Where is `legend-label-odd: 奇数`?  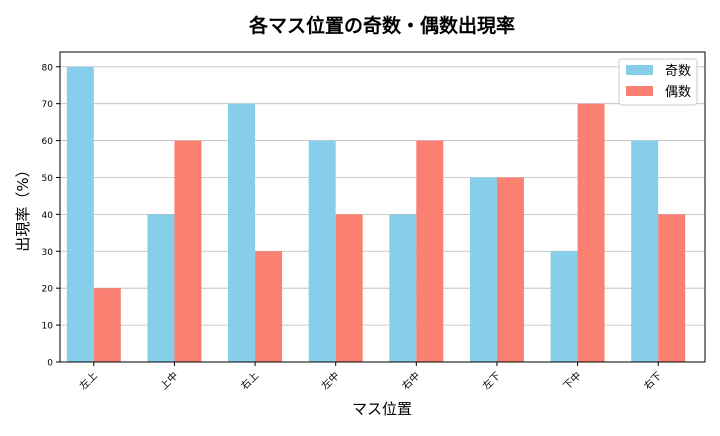
legend-label-odd: 奇数 is located at coordinates (678, 71).